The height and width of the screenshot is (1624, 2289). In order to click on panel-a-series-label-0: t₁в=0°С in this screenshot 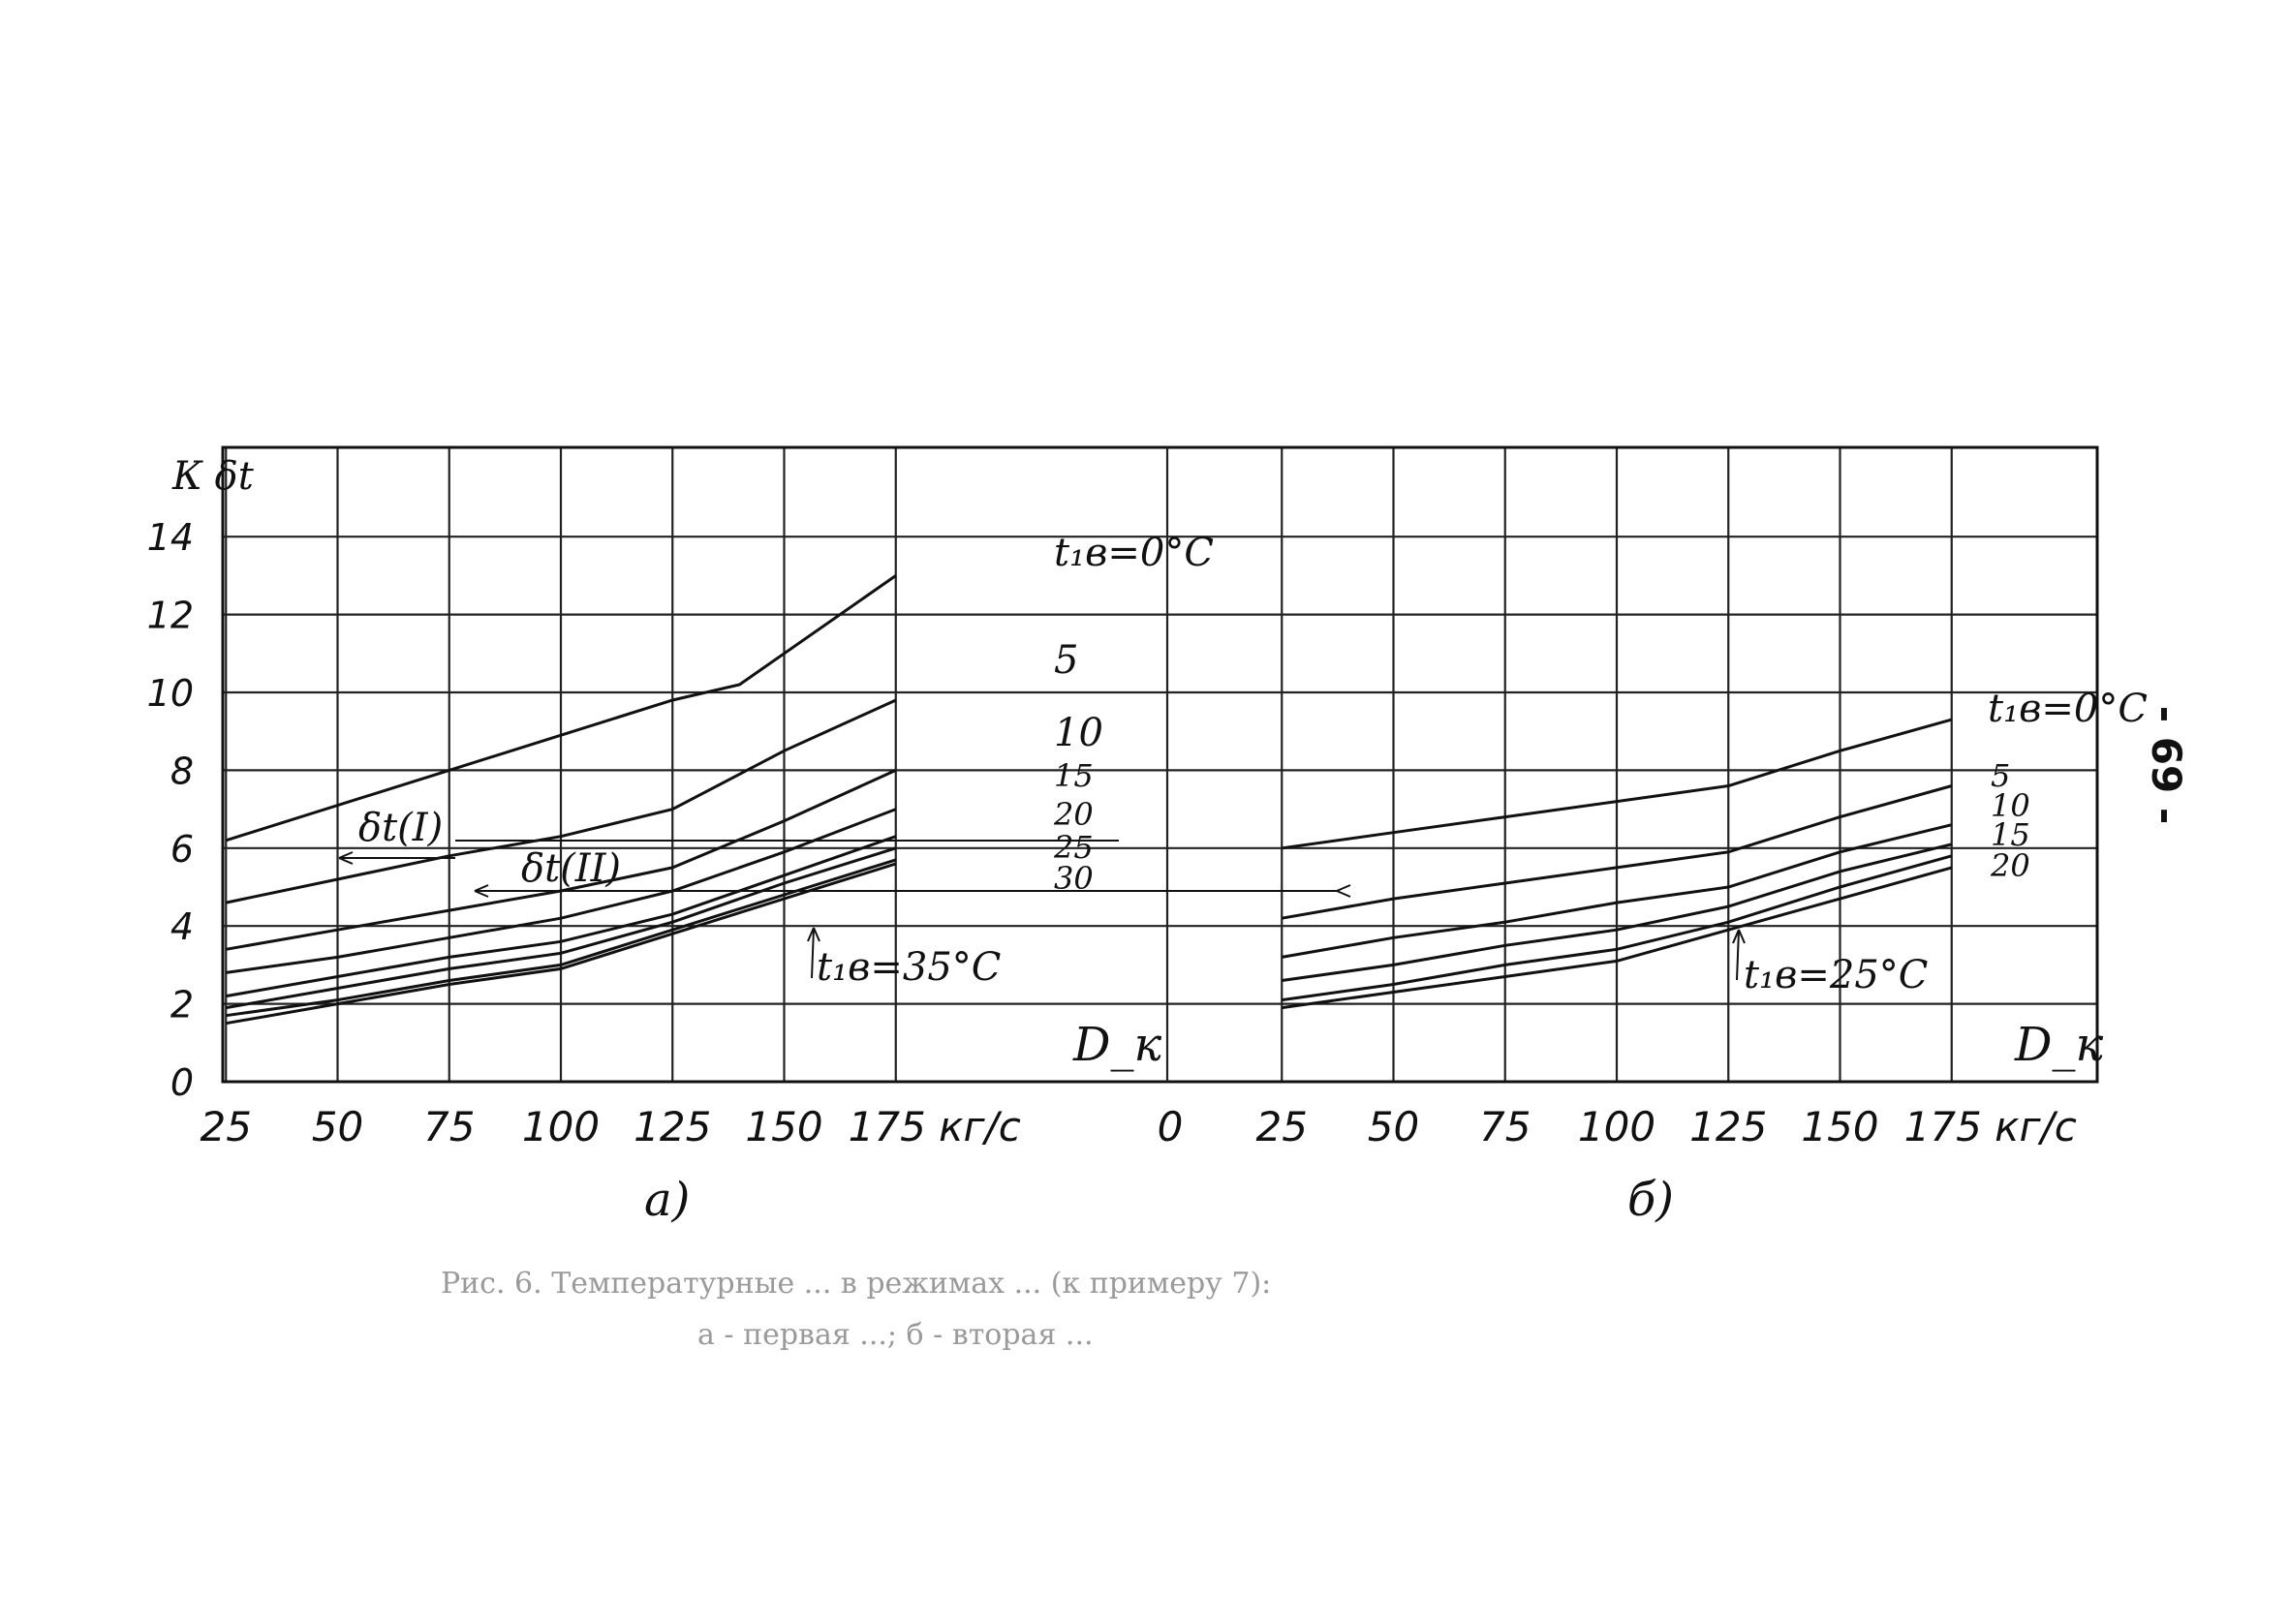, I will do `click(1134, 553)`.